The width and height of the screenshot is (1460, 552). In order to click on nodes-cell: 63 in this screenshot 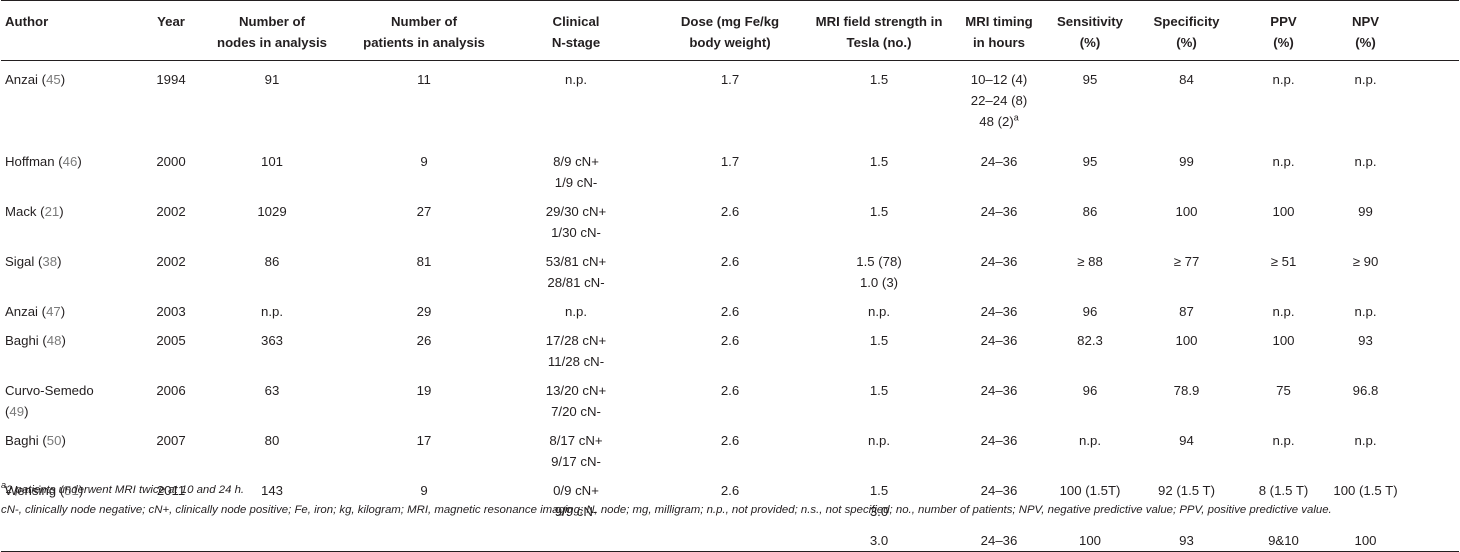, I will do `click(272, 390)`.